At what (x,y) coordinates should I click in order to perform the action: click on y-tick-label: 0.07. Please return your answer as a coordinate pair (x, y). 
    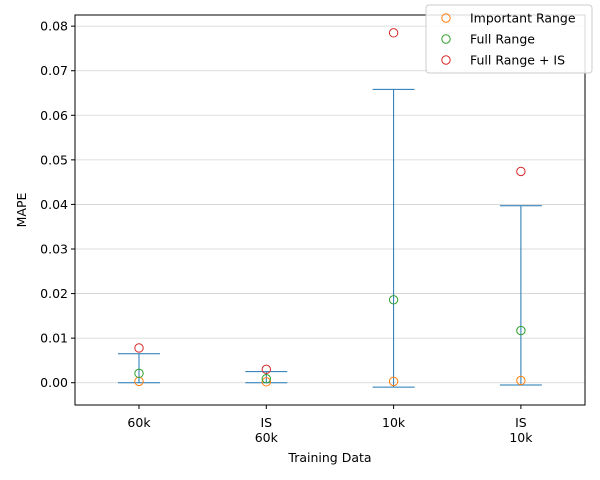
    Looking at the image, I should click on (54, 70).